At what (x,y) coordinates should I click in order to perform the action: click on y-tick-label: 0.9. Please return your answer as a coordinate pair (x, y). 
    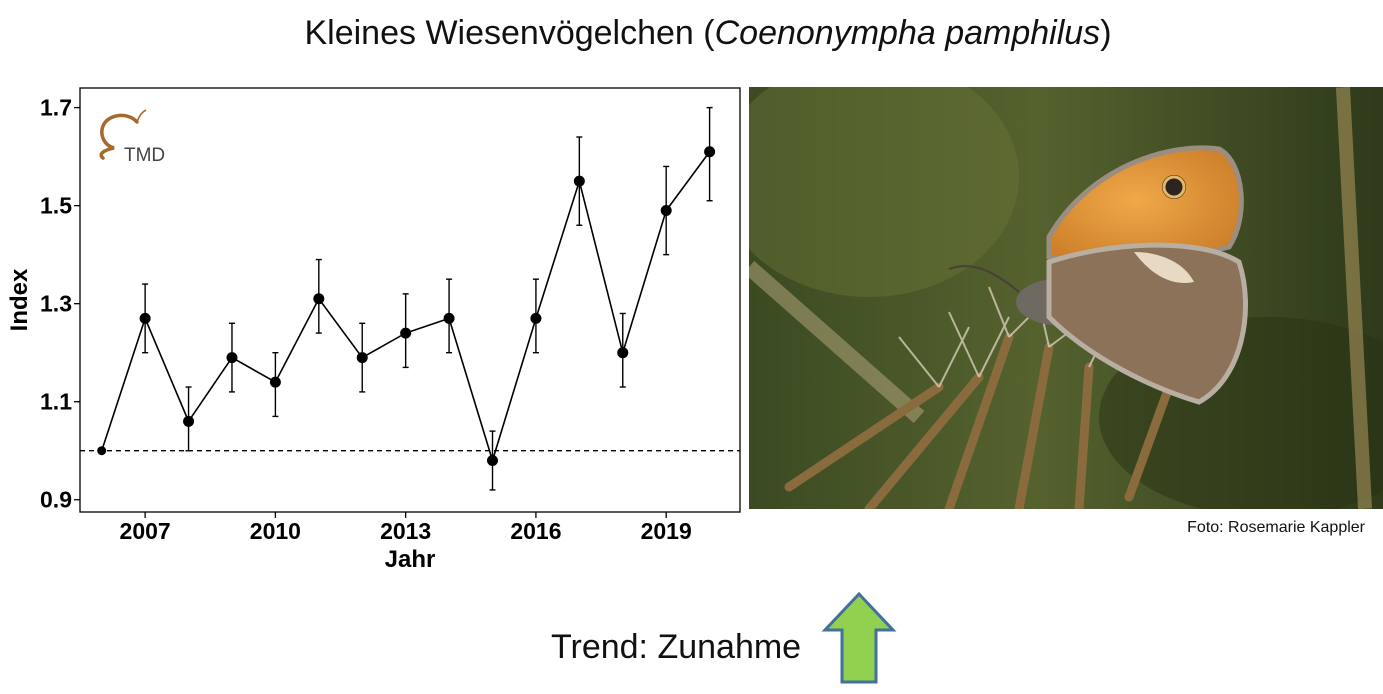
    Looking at the image, I should click on (56, 500).